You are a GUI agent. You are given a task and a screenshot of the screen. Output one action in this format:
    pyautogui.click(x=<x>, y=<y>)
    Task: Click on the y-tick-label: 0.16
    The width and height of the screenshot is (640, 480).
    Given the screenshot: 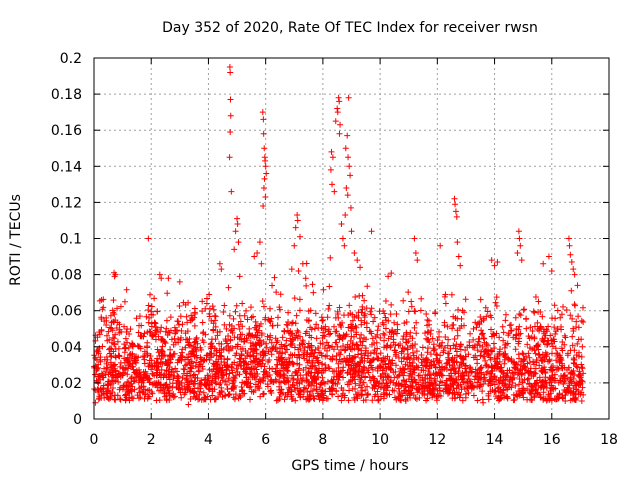 What is the action you would take?
    pyautogui.click(x=66, y=131)
    